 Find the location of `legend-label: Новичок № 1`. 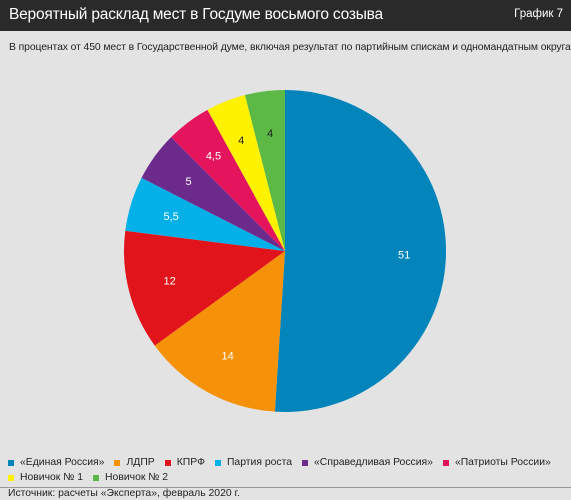

legend-label: Новичок № 1 is located at coordinates (52, 477).